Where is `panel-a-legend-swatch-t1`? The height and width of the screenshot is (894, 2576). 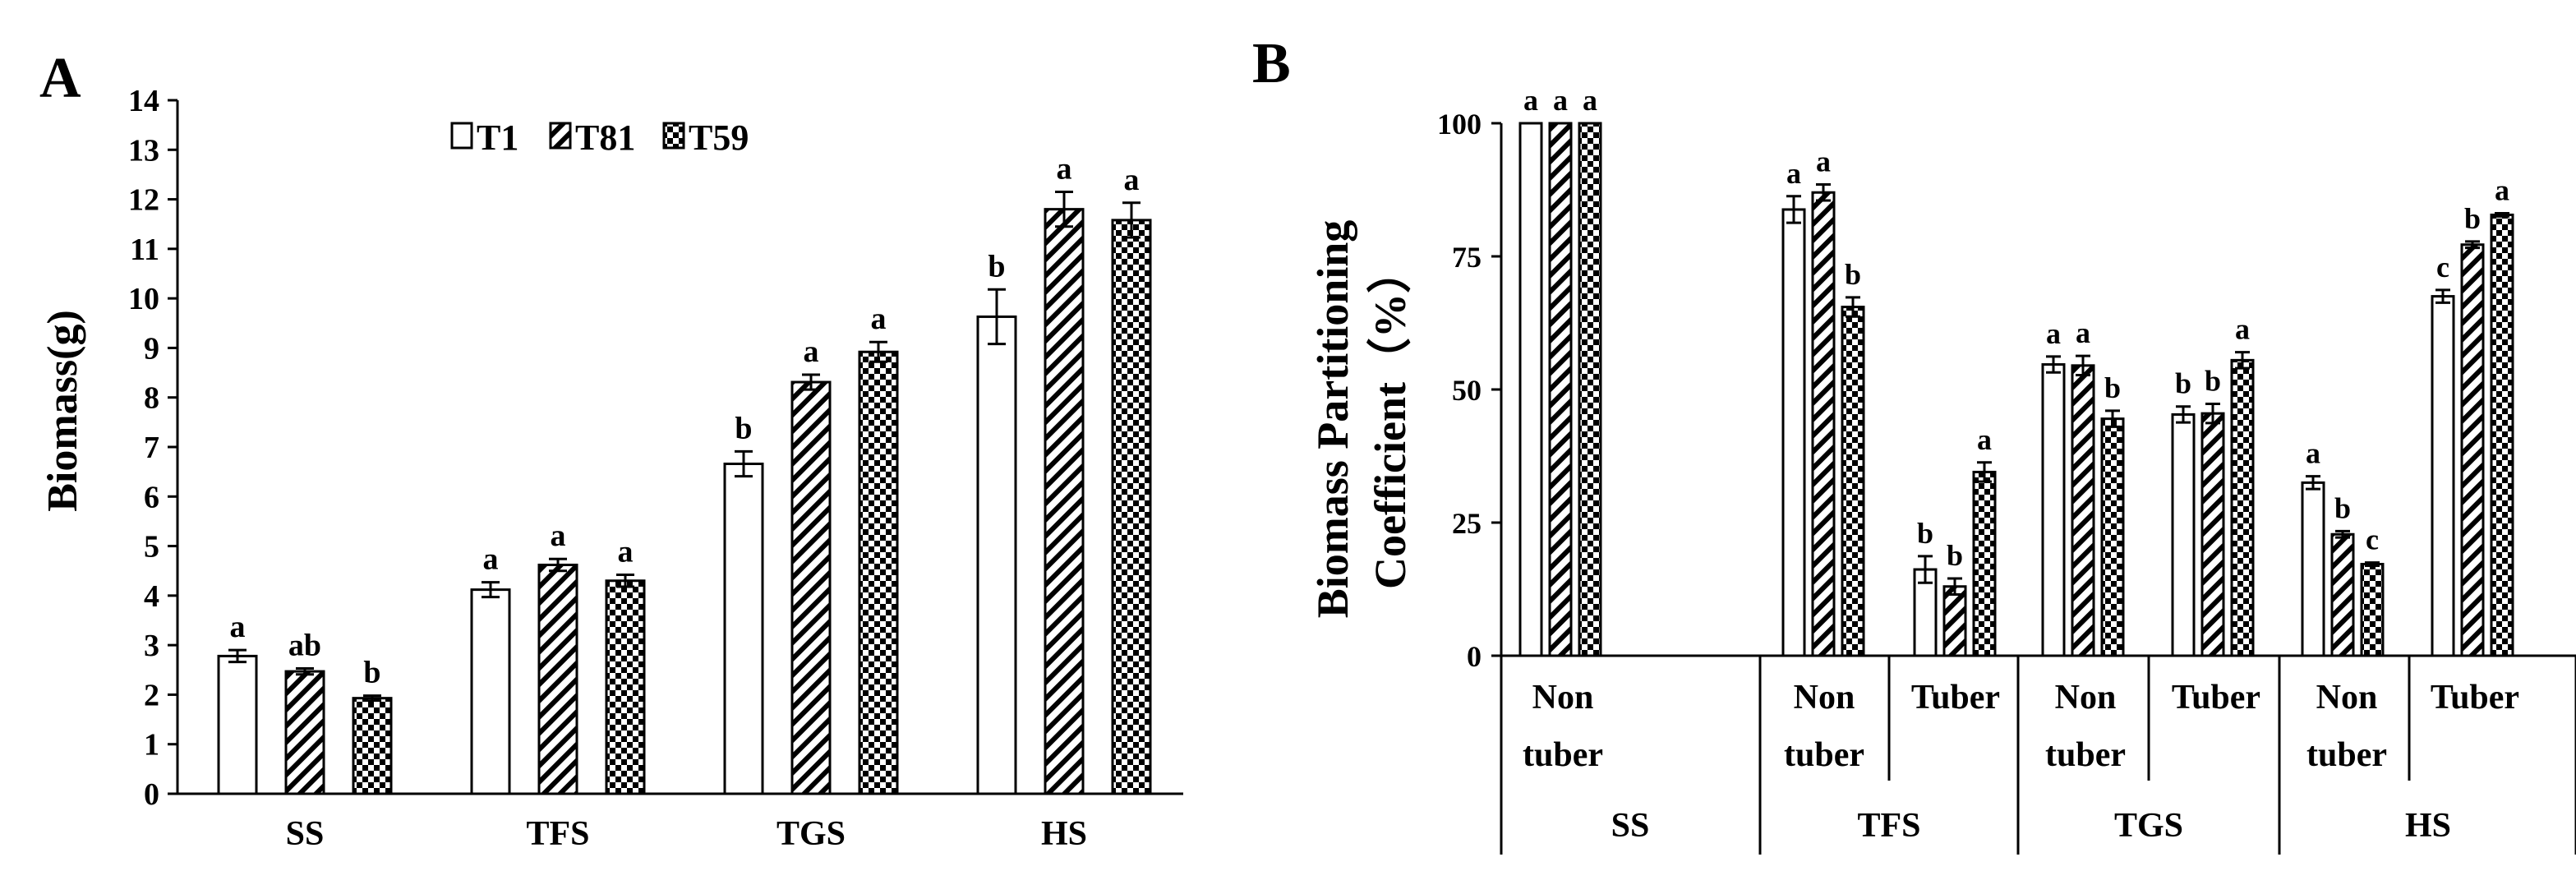
panel-a-legend-swatch-t1 is located at coordinates (461, 136).